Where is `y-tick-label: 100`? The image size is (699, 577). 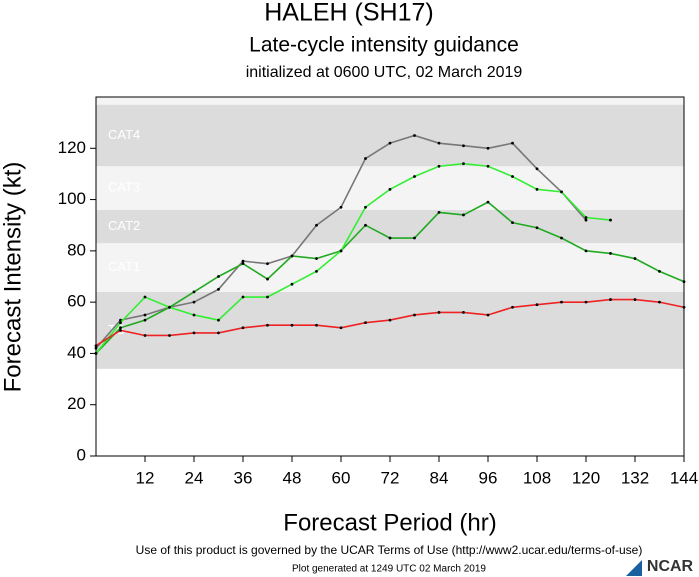 y-tick-label: 100 is located at coordinates (72, 198).